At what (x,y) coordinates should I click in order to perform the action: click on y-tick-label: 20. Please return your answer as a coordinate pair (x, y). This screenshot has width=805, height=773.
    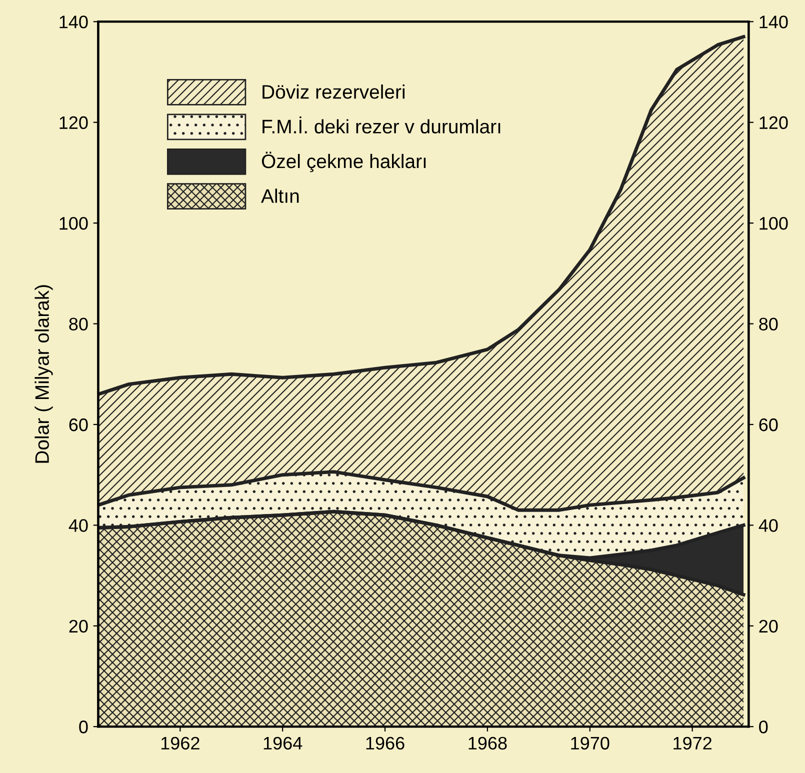
    Looking at the image, I should click on (78, 626).